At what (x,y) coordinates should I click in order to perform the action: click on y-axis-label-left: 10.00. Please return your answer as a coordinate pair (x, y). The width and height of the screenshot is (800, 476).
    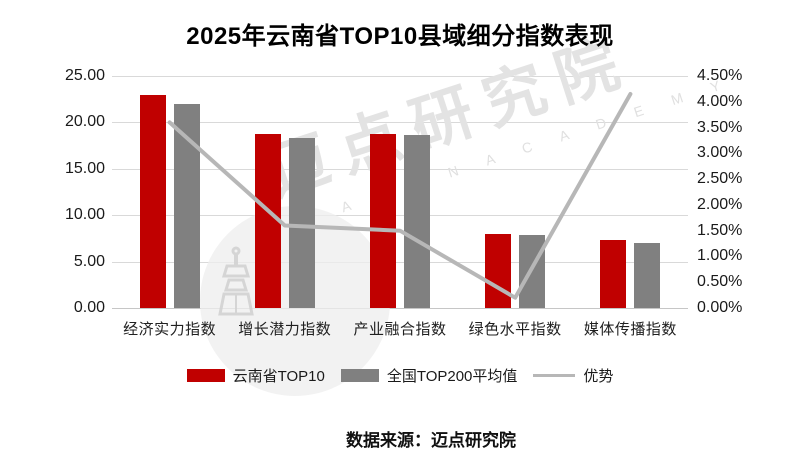
    Looking at the image, I should click on (84, 215).